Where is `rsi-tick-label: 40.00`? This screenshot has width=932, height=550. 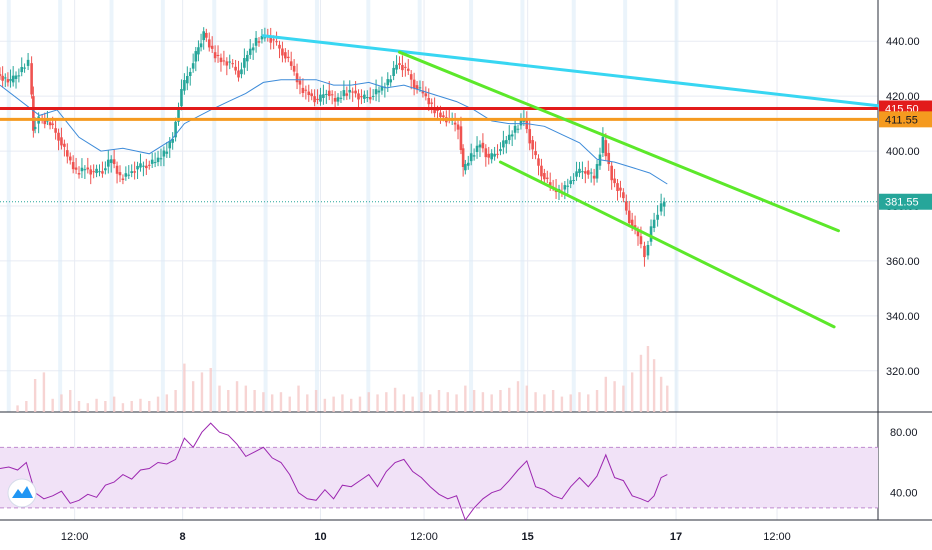
rsi-tick-label: 40.00 is located at coordinates (904, 494).